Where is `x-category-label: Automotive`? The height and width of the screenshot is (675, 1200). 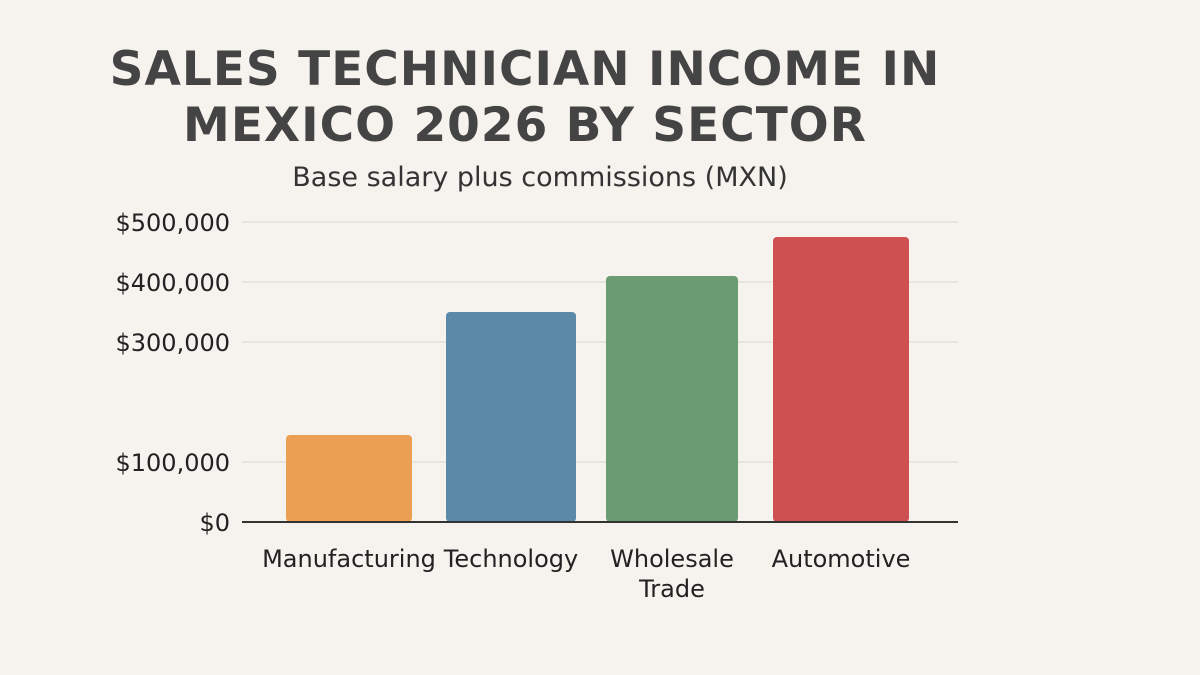
x-category-label: Automotive is located at coordinates (841, 559).